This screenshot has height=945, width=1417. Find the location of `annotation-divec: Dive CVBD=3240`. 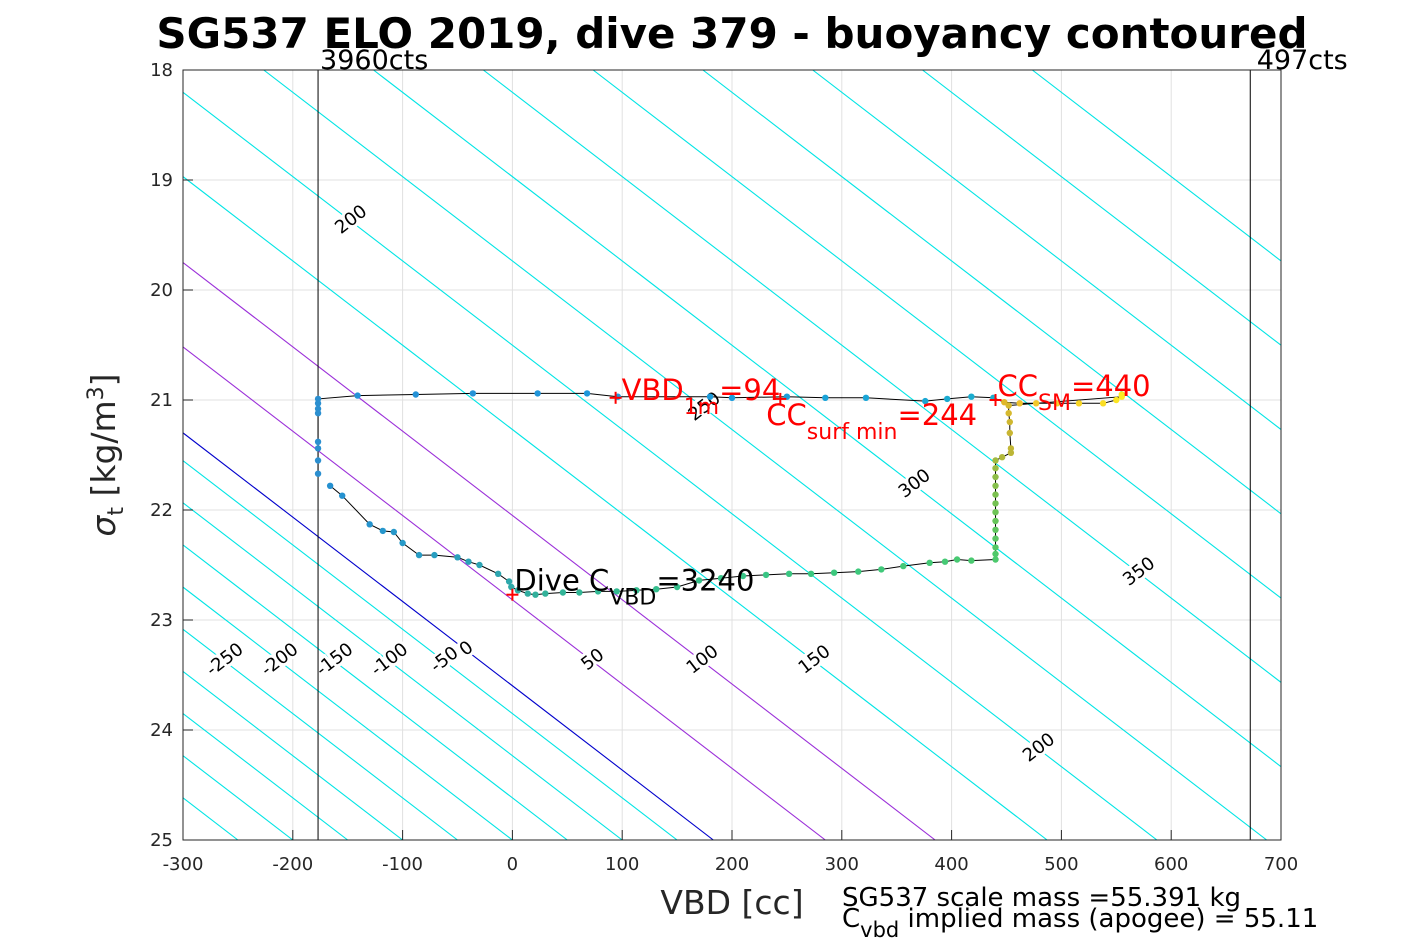

annotation-divec: Dive CVBD=3240 is located at coordinates (634, 587).